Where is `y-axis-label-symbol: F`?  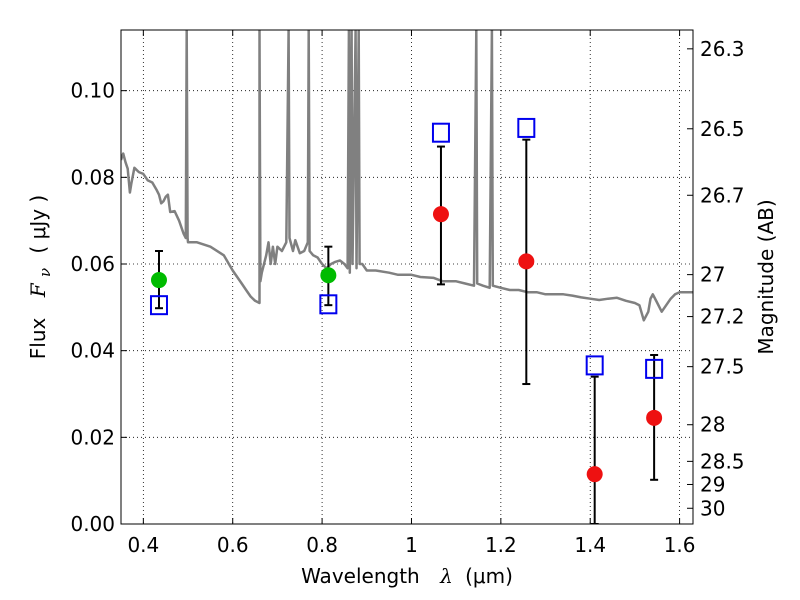
y-axis-label-symbol: F is located at coordinates (38, 290).